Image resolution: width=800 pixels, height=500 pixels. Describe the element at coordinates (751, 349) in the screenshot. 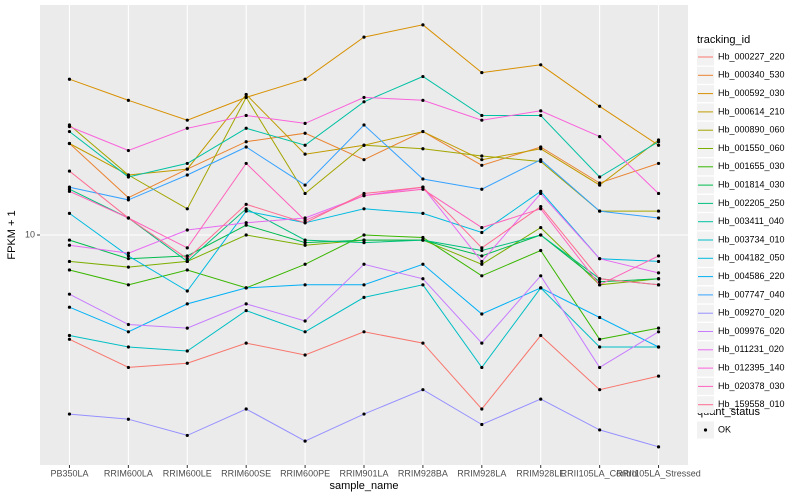

I see `legend-label: Hb_011231_020` at that location.